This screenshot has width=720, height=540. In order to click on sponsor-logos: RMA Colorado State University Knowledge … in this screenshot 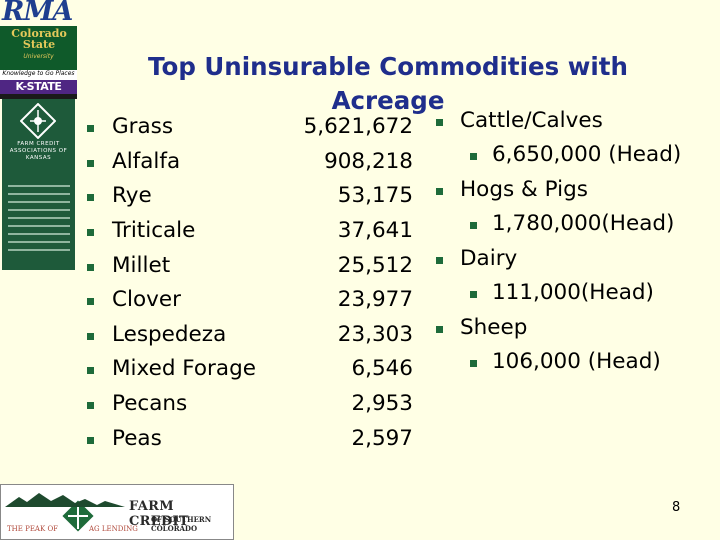, I will do `click(38, 135)`.